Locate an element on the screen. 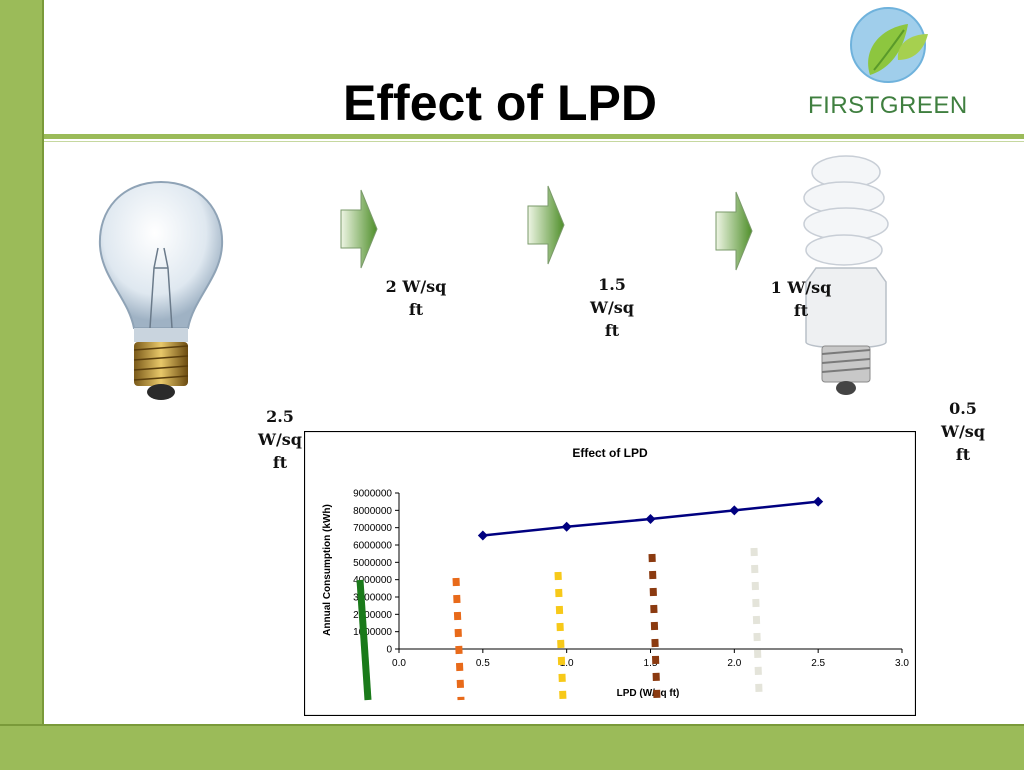 This screenshot has height=770, width=1024. decorative-dashed-strips is located at coordinates (559, 624).